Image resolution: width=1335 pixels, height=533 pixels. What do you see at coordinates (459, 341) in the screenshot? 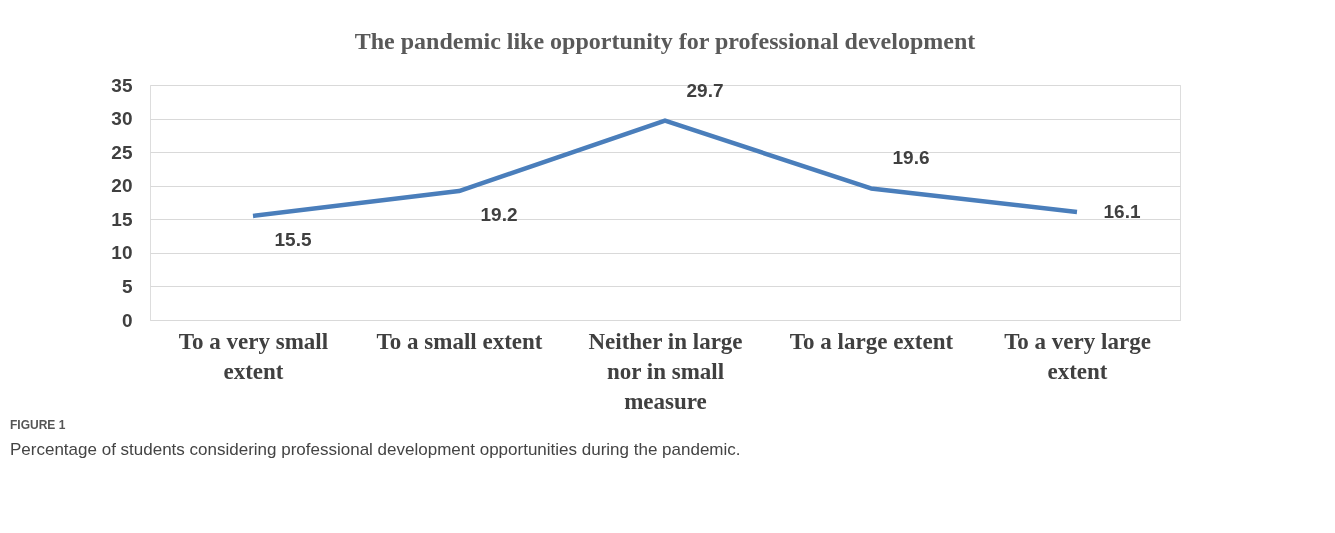
I see `x-tick-label: To a small extent` at bounding box center [459, 341].